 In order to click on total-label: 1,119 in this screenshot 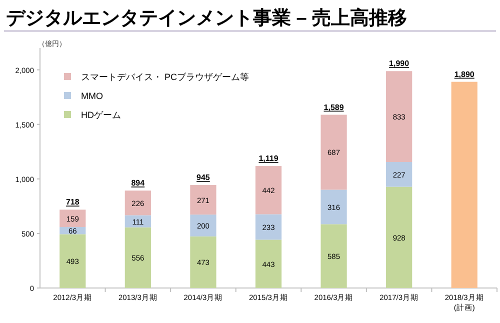, I will do `click(268, 159)`.